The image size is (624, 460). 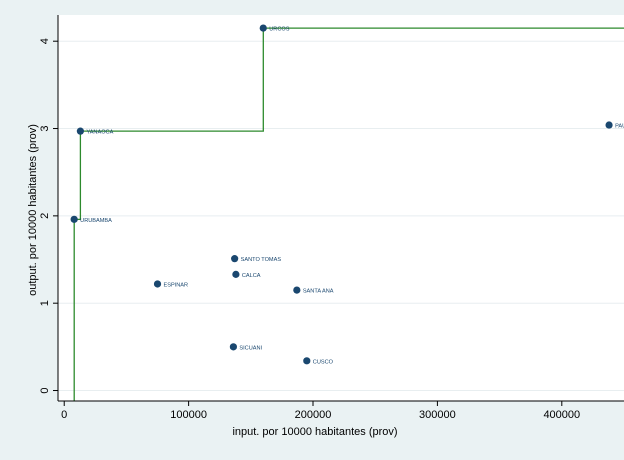 I want to click on point-label-5: CALCA, so click(x=251, y=276).